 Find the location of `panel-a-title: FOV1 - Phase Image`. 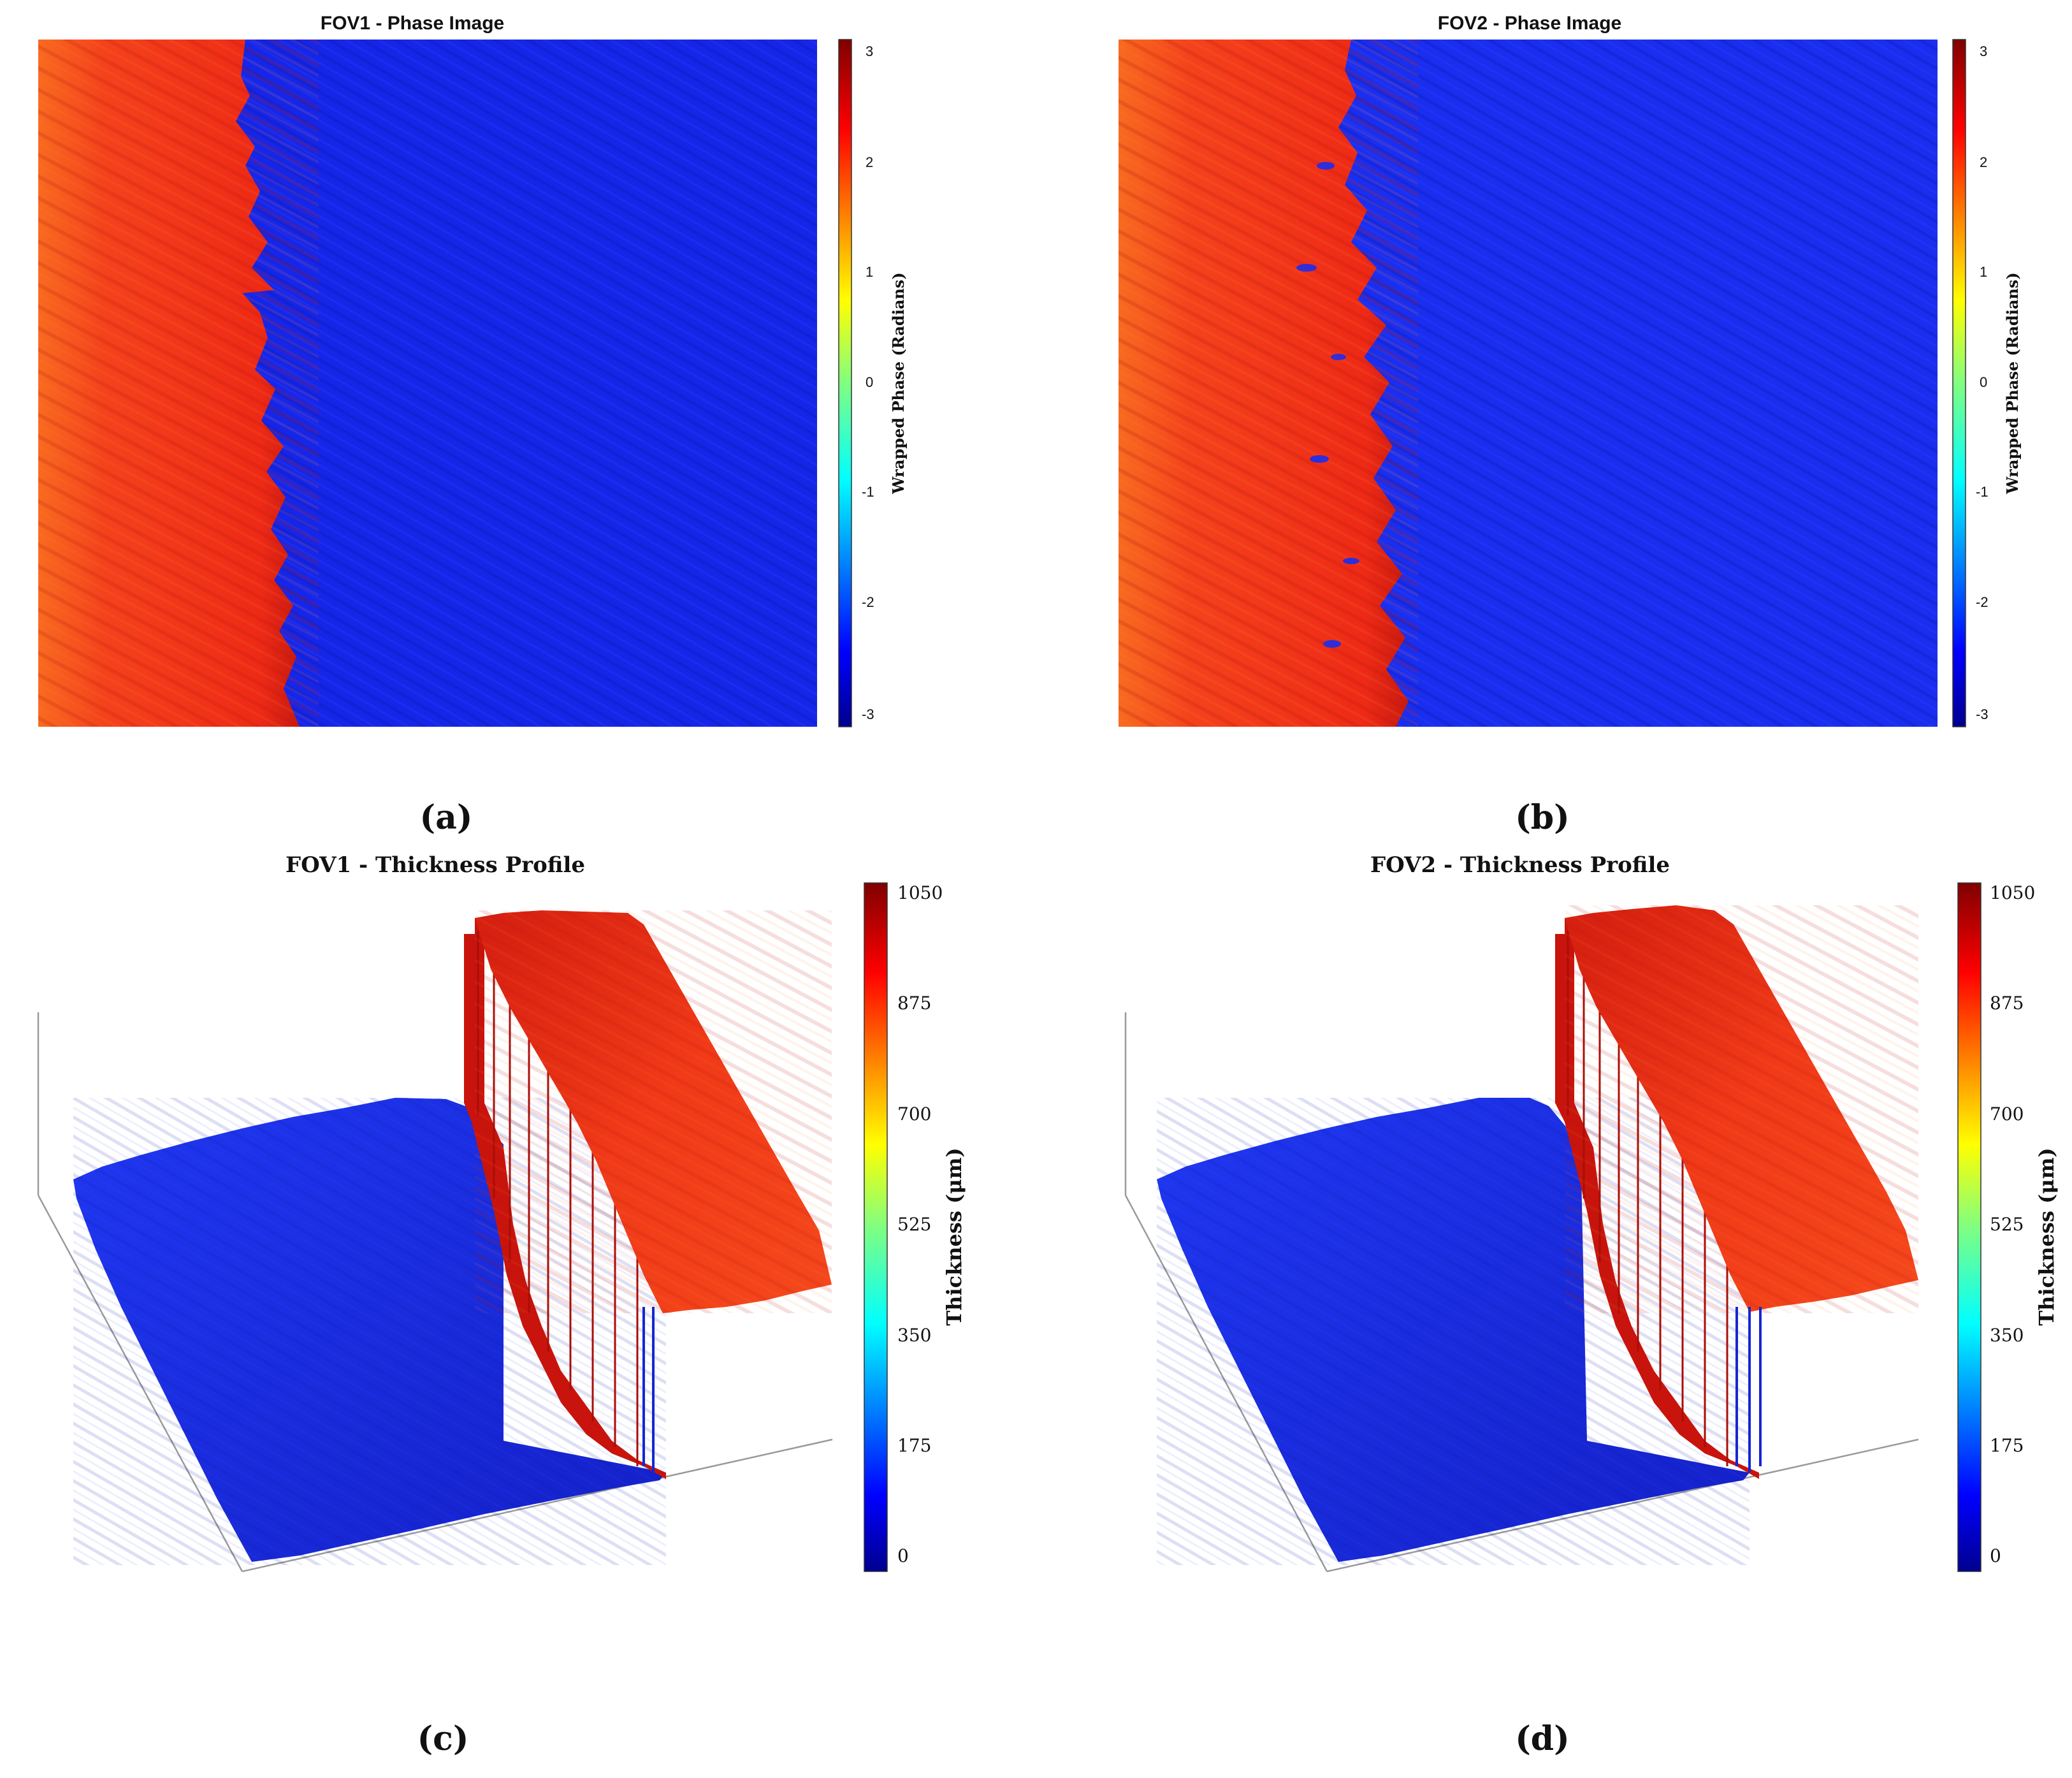

panel-a-title: FOV1 - Phase Image is located at coordinates (412, 23).